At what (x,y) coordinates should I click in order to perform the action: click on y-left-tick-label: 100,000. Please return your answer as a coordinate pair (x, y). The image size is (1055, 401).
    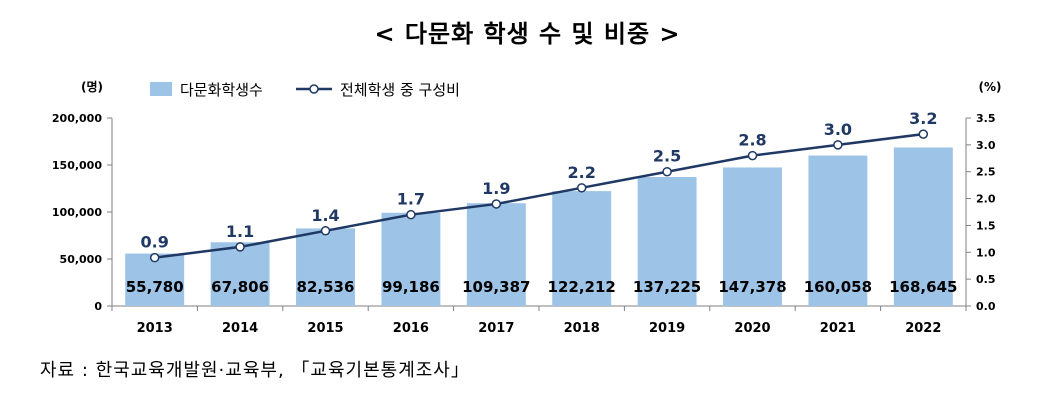
    Looking at the image, I should click on (77, 212).